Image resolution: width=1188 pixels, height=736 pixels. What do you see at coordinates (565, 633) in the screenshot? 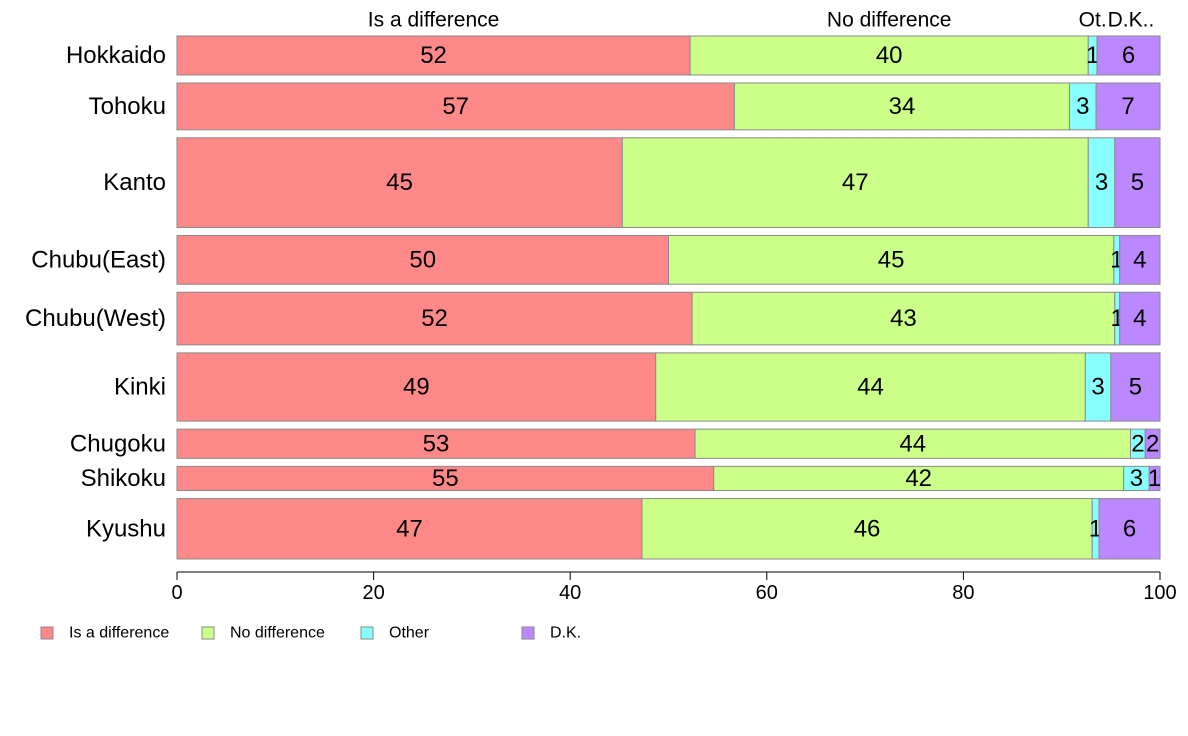
I see `legend-label: D.K.` at bounding box center [565, 633].